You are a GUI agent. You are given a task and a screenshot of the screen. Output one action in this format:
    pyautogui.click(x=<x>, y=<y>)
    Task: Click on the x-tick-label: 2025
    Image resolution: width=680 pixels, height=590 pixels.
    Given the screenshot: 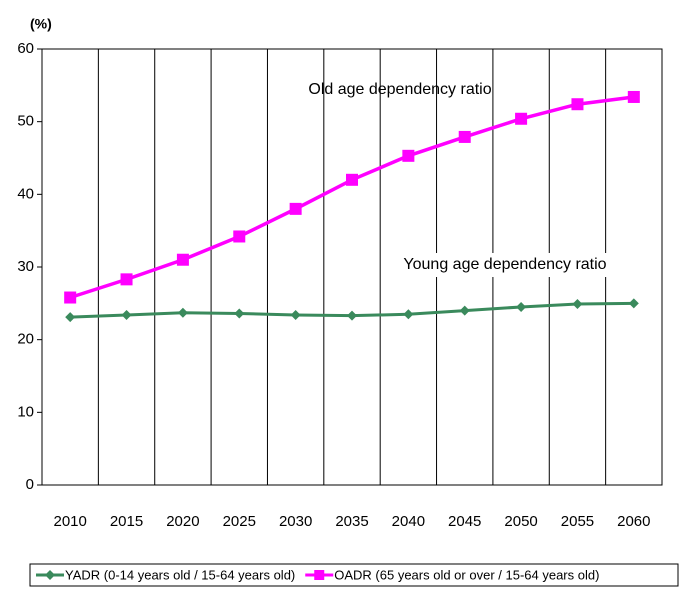 What is the action you would take?
    pyautogui.click(x=239, y=521)
    